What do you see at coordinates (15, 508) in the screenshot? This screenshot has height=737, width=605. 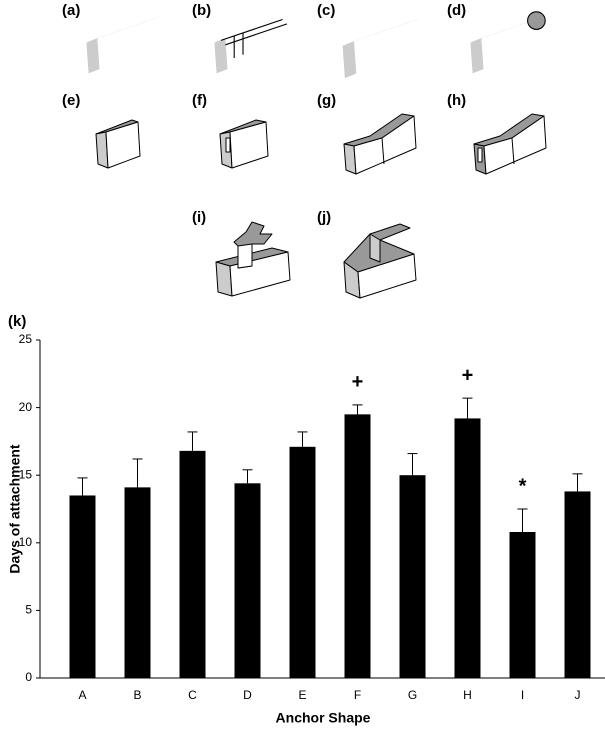 I see `y-axis-title: Days of attachment` at bounding box center [15, 508].